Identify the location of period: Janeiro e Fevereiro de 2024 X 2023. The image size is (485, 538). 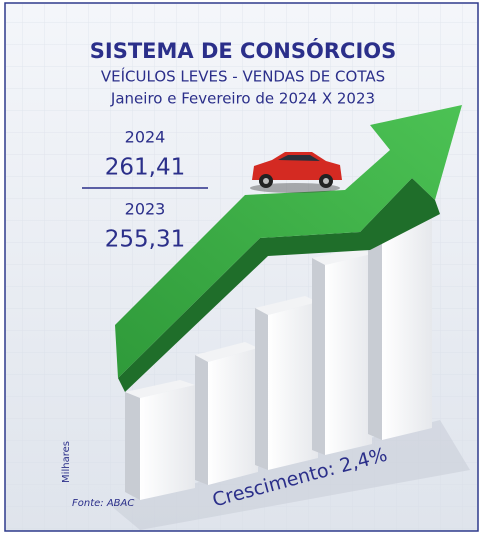
(242, 99).